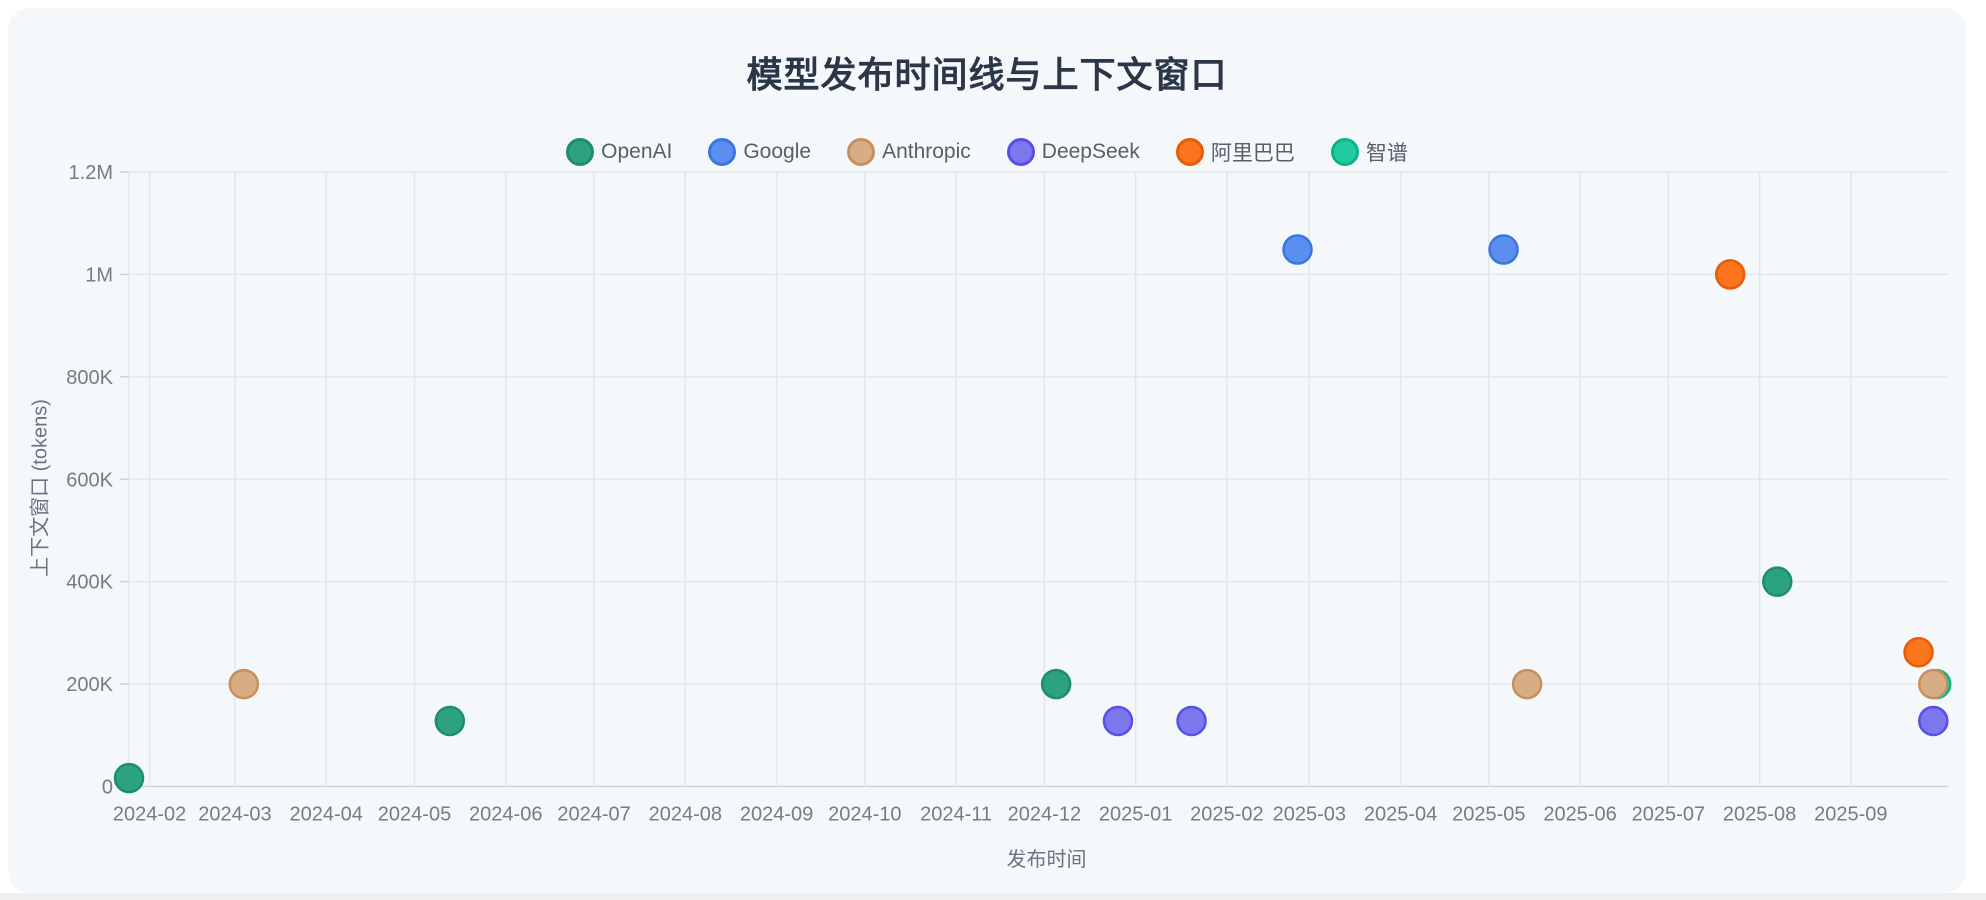 The image size is (1986, 900). I want to click on legend-item-阿里巴巴: 阿里巴巴, so click(1235, 152).